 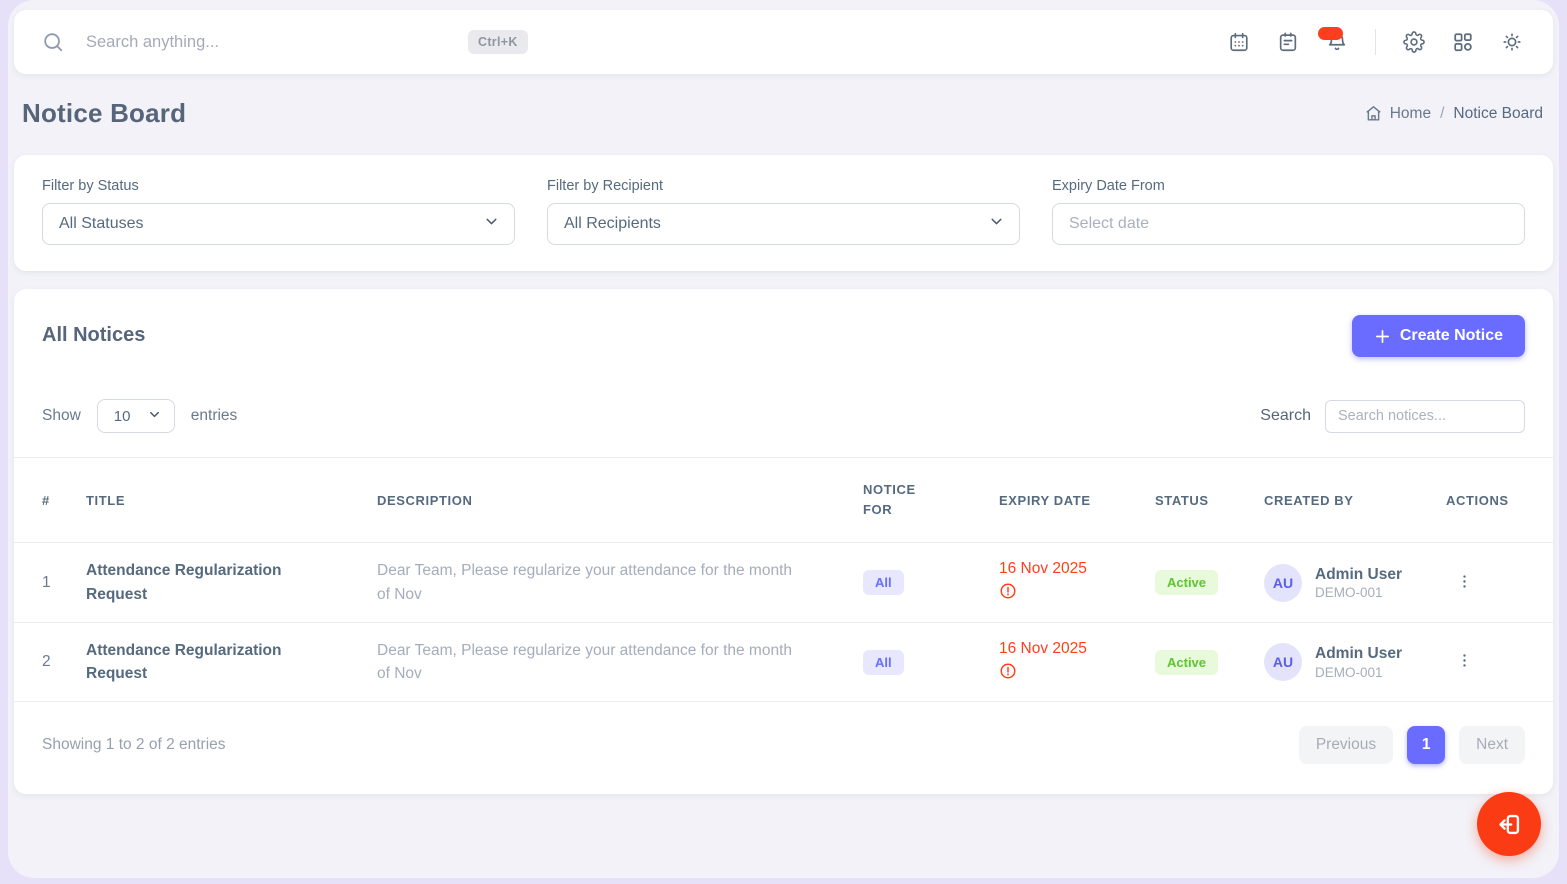 I want to click on plus-icon, so click(x=1382, y=336).